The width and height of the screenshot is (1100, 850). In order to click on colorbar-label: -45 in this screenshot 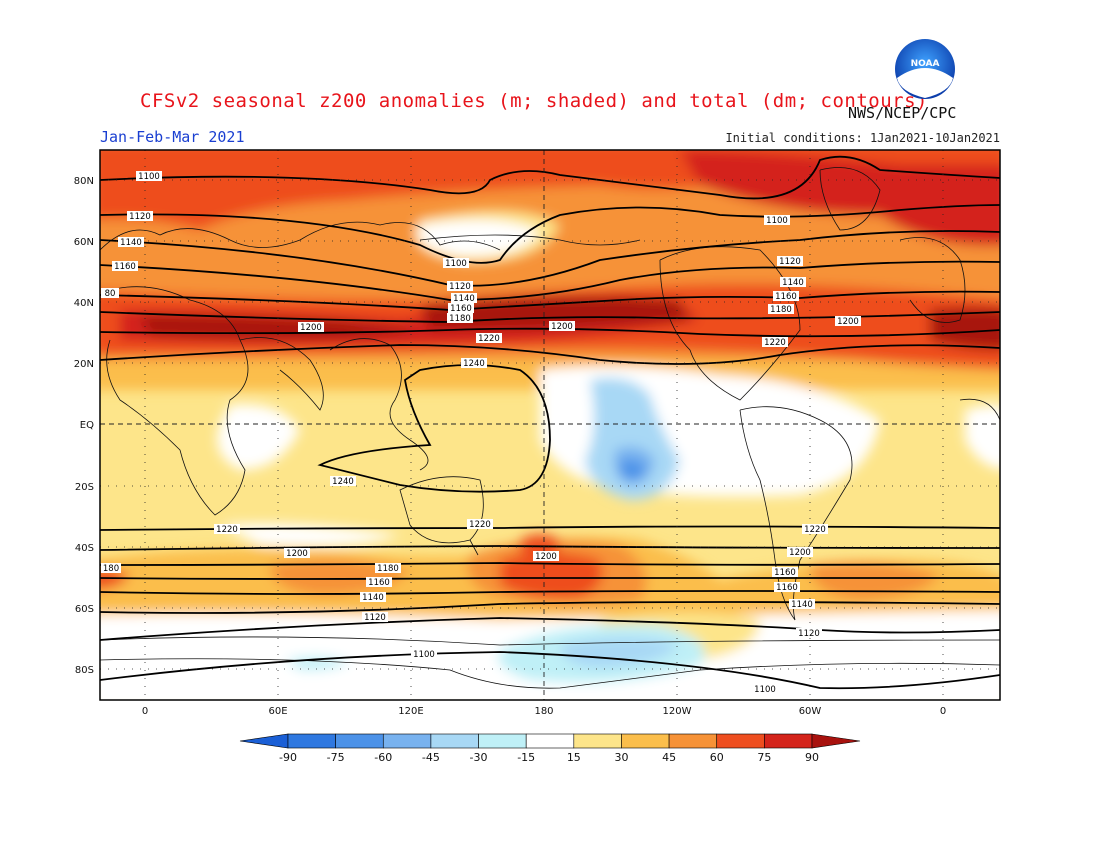, I will do `click(431, 757)`.